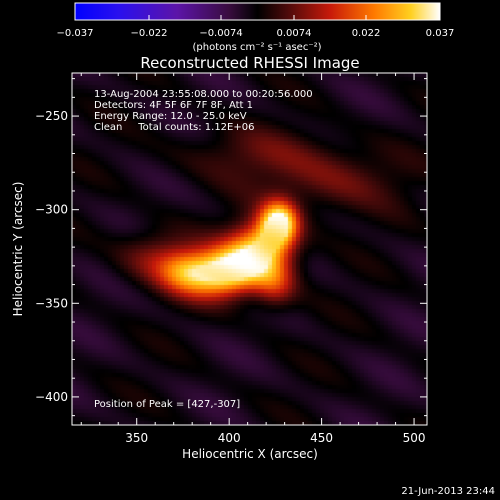 Image resolution: width=500 pixels, height=500 pixels. What do you see at coordinates (74, 33) in the screenshot?
I see `colorbar-tick-label: −0.037` at bounding box center [74, 33].